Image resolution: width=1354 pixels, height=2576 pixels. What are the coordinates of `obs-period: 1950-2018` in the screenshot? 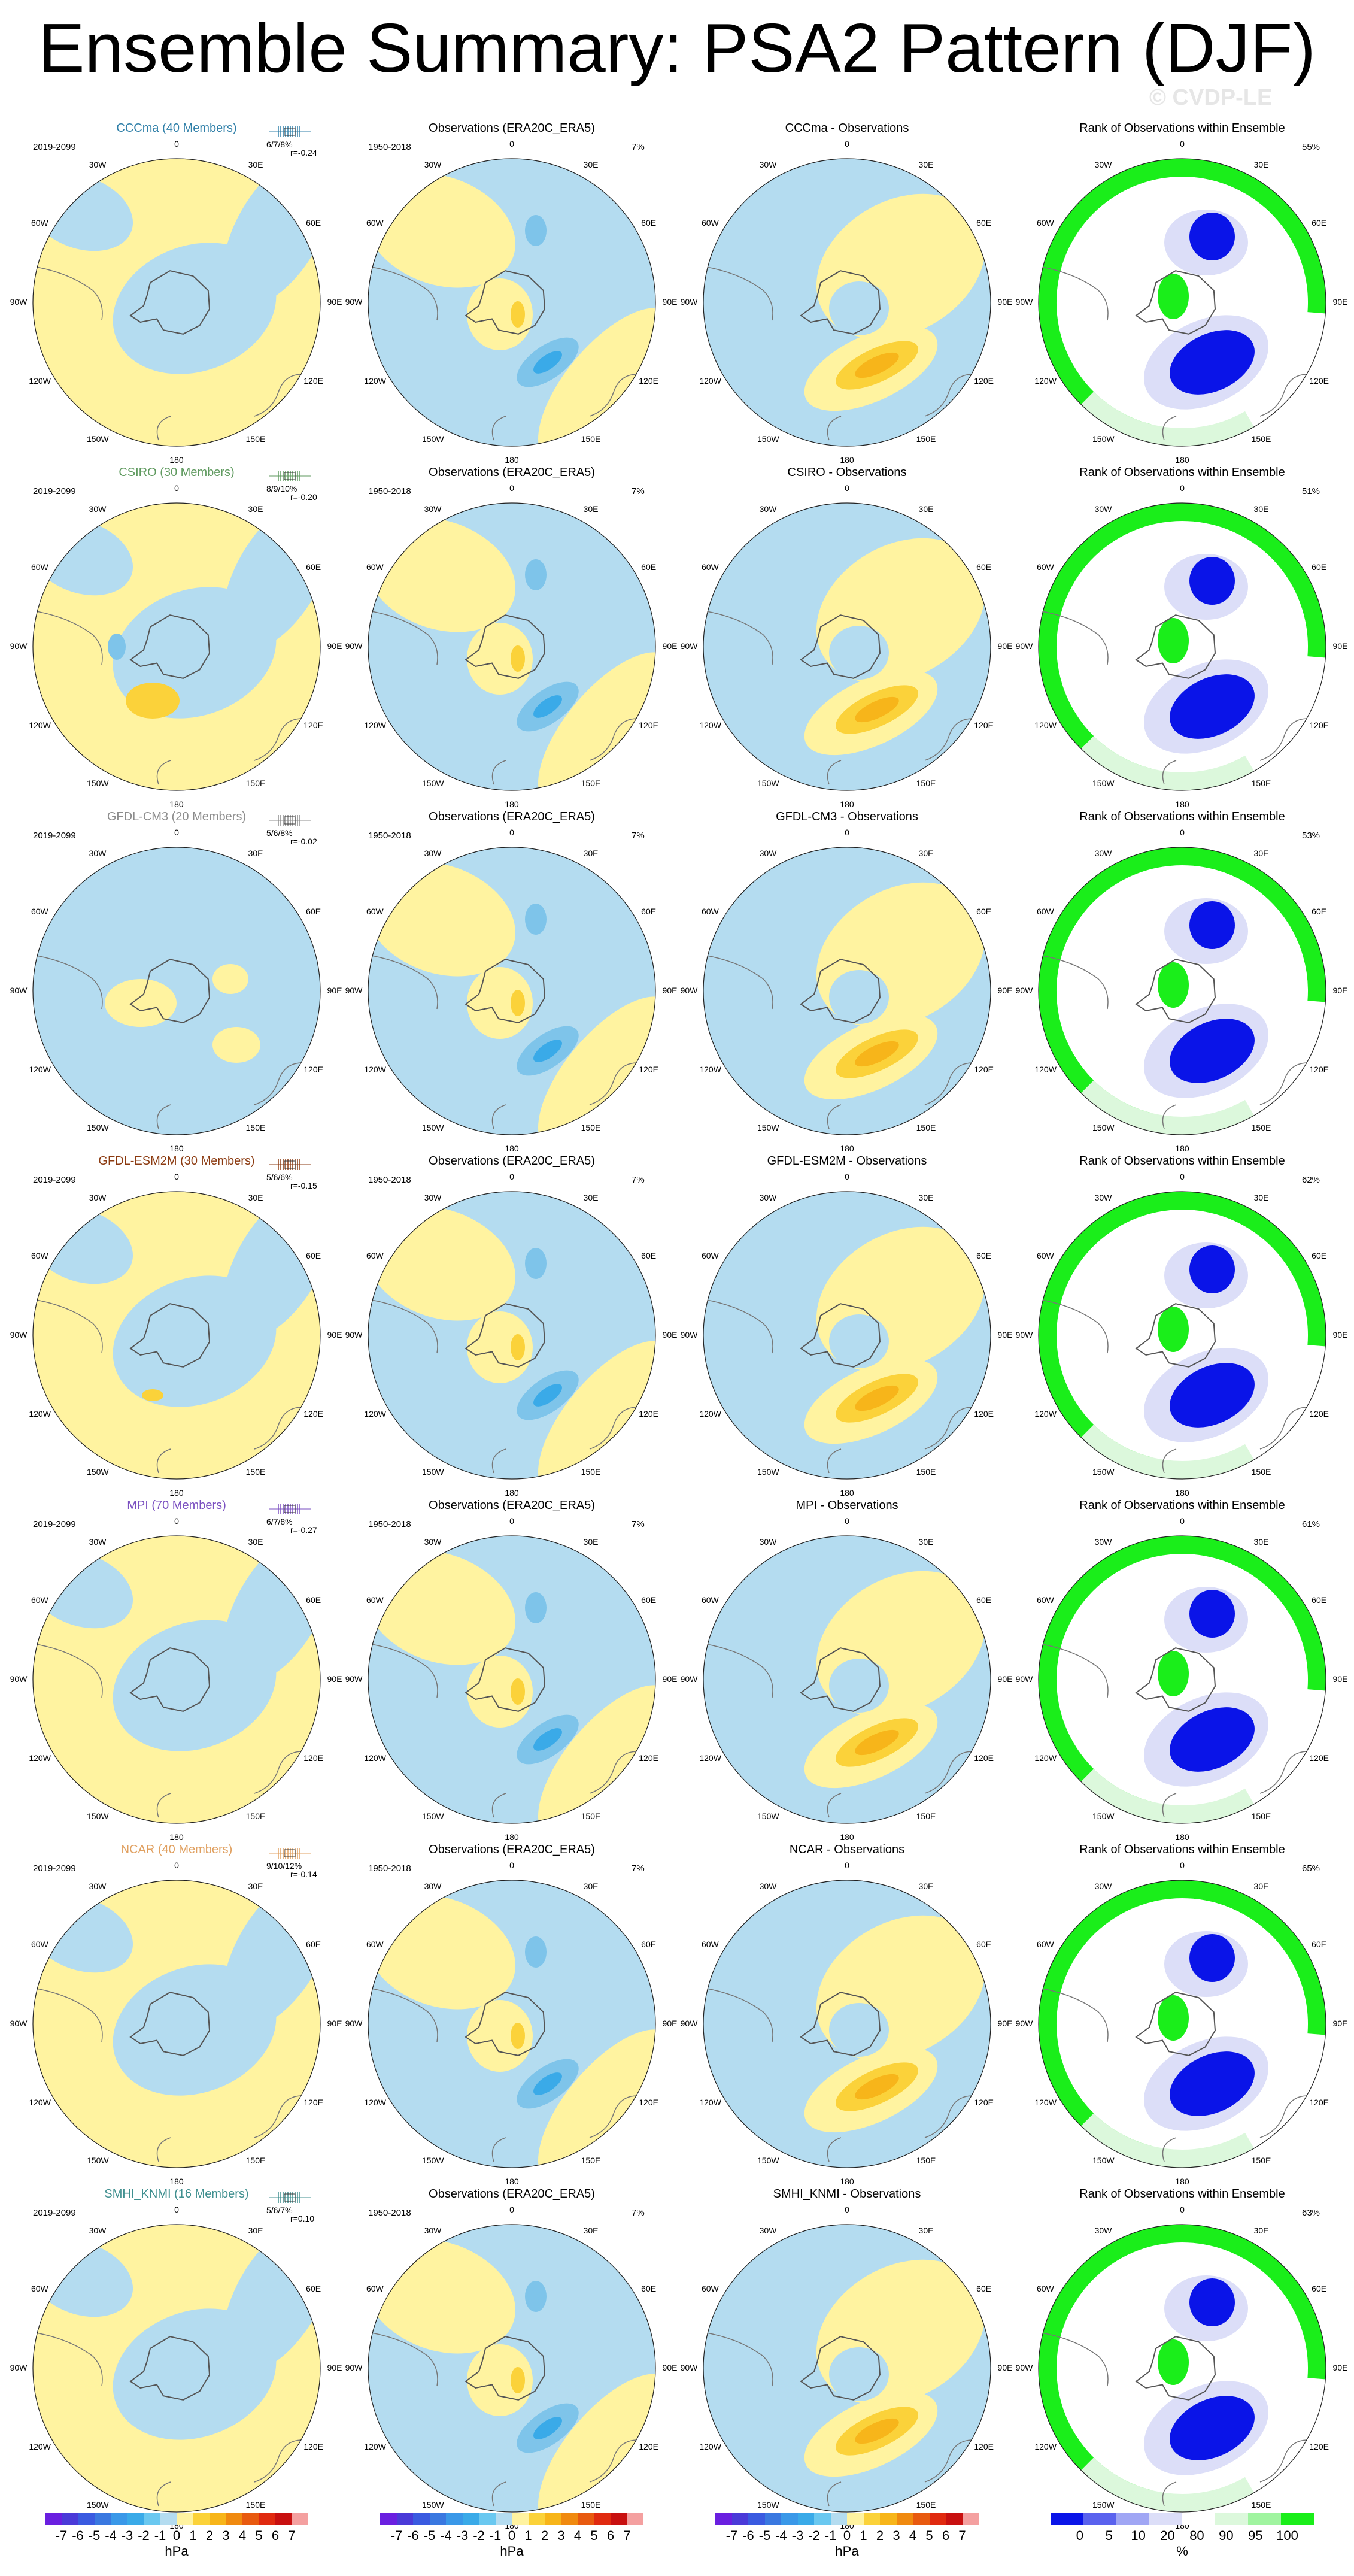 It's located at (389, 2213).